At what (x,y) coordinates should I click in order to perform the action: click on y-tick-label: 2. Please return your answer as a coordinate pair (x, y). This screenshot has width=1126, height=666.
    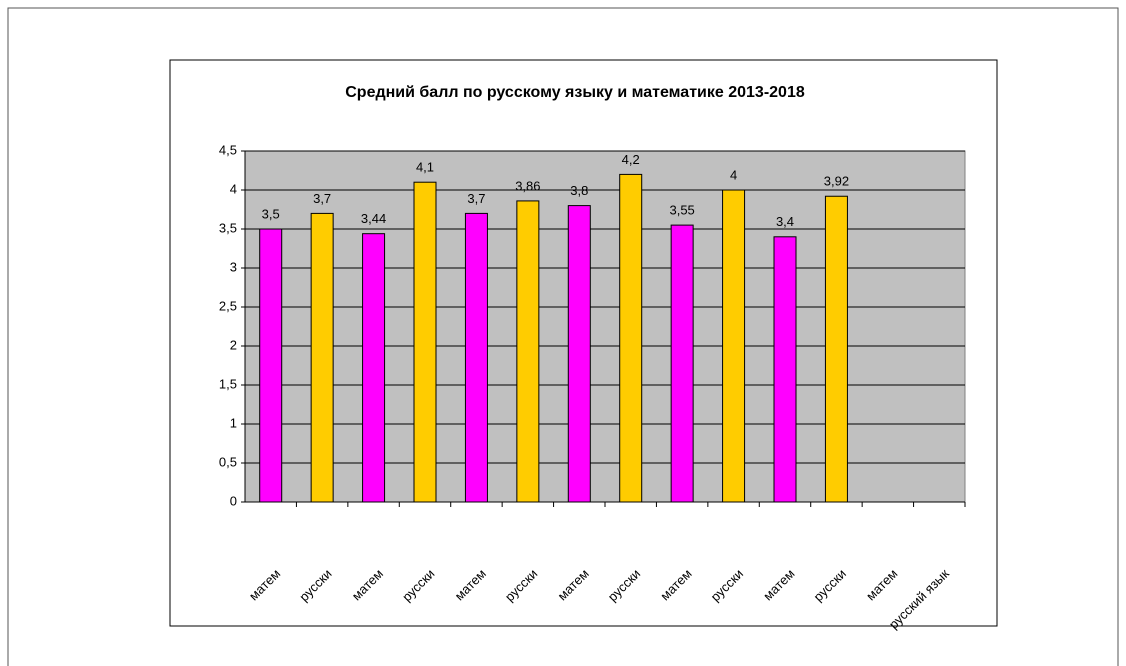
    Looking at the image, I should click on (233, 344).